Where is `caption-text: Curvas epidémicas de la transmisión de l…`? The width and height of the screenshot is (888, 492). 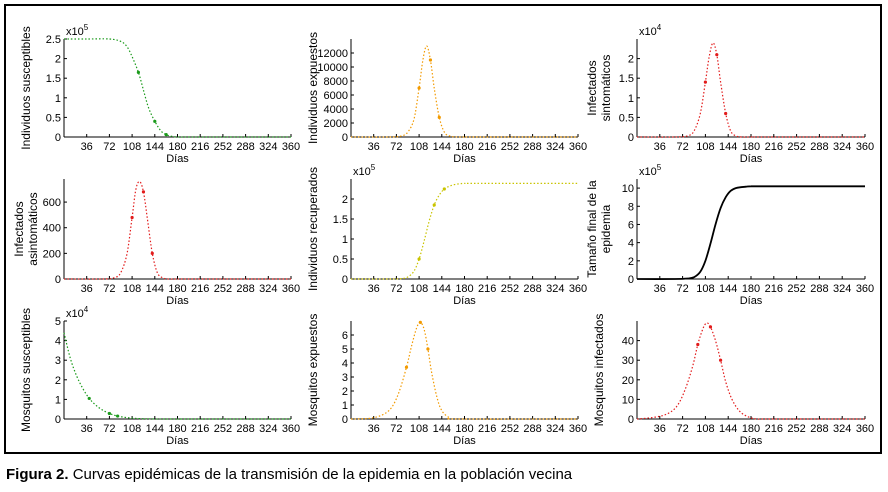
caption-text: Curvas epidémicas de la transmisión de l… is located at coordinates (322, 474).